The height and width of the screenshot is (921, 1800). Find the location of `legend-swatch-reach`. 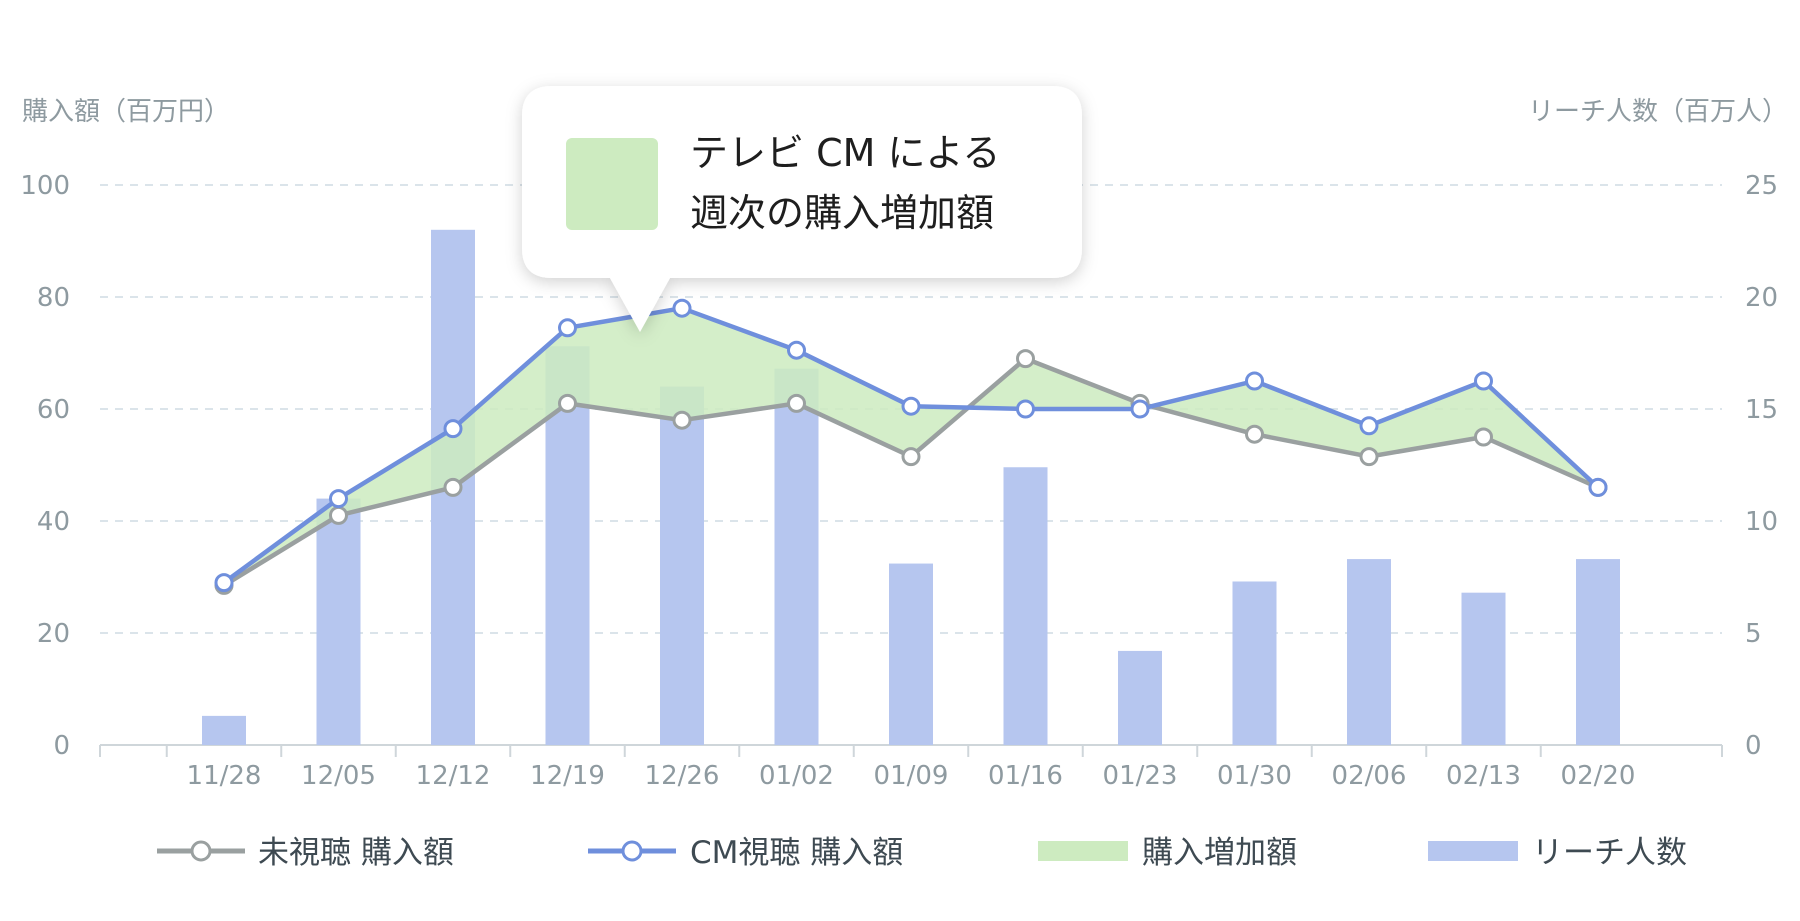

legend-swatch-reach is located at coordinates (1473, 851).